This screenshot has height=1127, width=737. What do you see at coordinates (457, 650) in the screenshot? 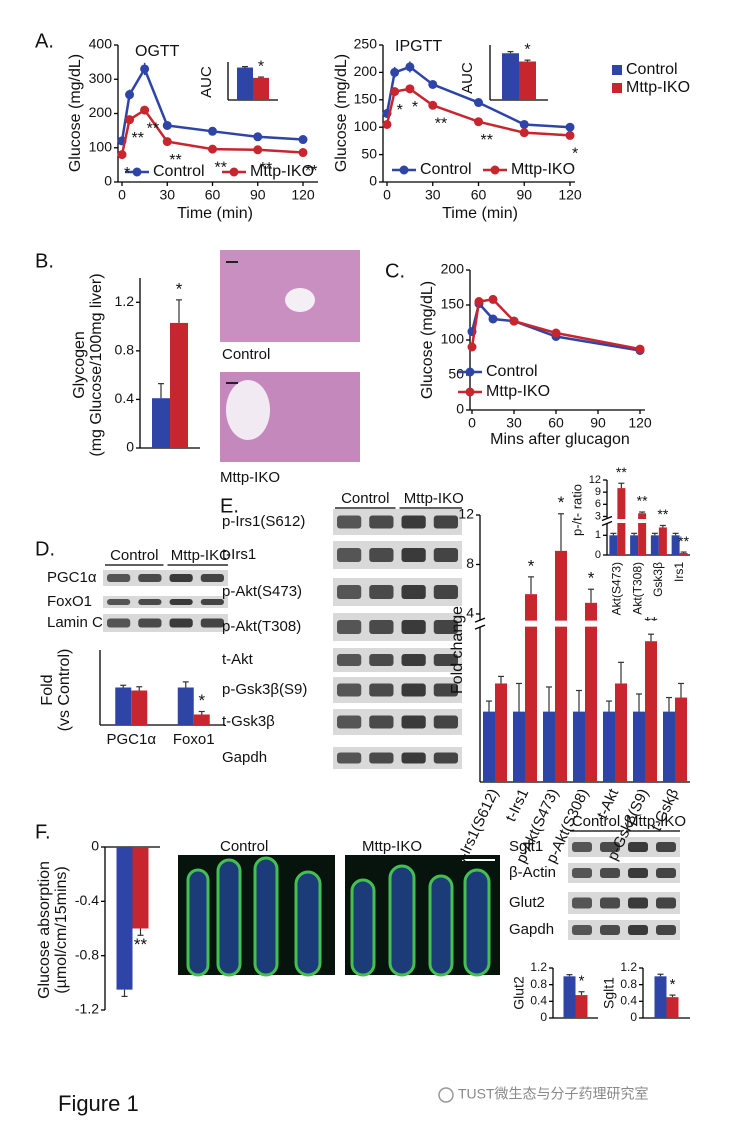
I see `y-axis-label: Fold change` at bounding box center [457, 650].